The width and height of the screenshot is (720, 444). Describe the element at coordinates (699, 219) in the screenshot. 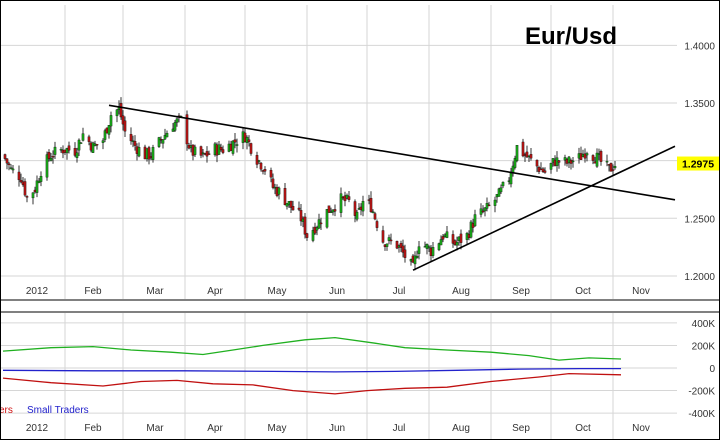

I see `y-tick-label: 1.2500` at that location.